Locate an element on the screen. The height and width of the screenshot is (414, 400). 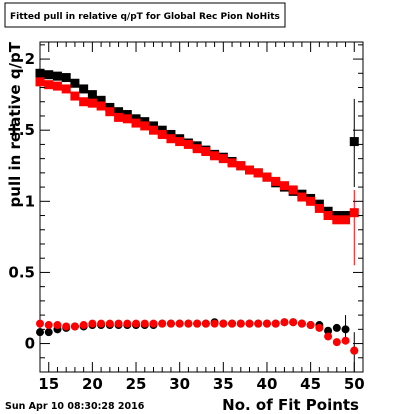
x-tick-label: 50 is located at coordinates (354, 384).